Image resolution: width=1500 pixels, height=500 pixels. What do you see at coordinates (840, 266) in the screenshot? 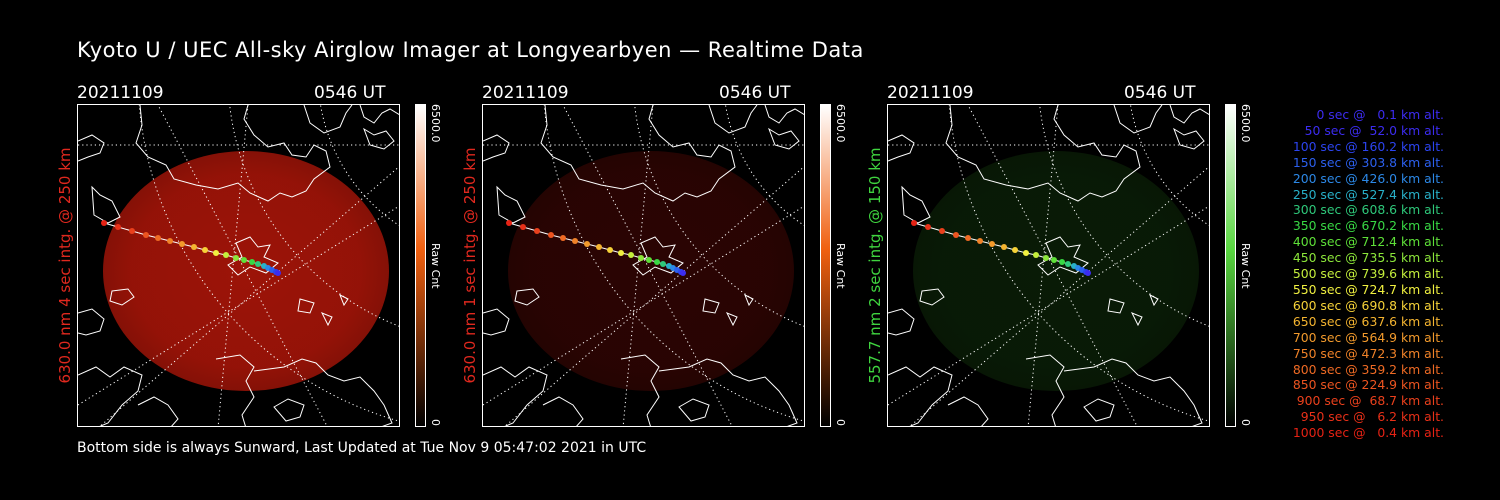
I see `panel-2-colorbar-unit: Raw Cnt` at bounding box center [840, 266].